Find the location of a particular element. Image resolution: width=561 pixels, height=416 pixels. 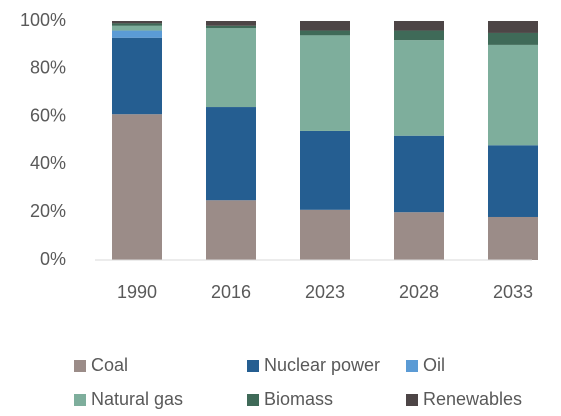

y-tick-label: 20% is located at coordinates (48, 211).